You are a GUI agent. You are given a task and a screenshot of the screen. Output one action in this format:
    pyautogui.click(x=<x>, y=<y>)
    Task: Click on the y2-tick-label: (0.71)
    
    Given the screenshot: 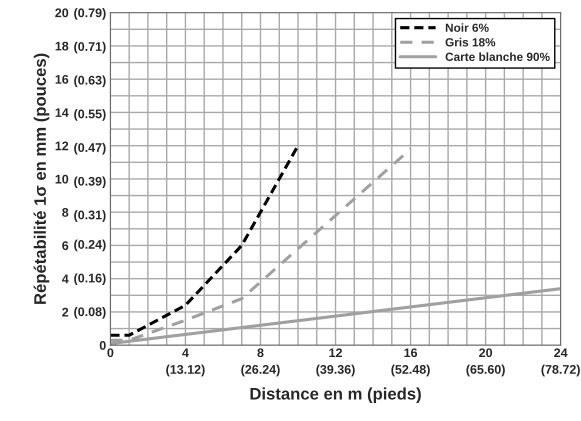 What is the action you would take?
    pyautogui.click(x=90, y=48)
    